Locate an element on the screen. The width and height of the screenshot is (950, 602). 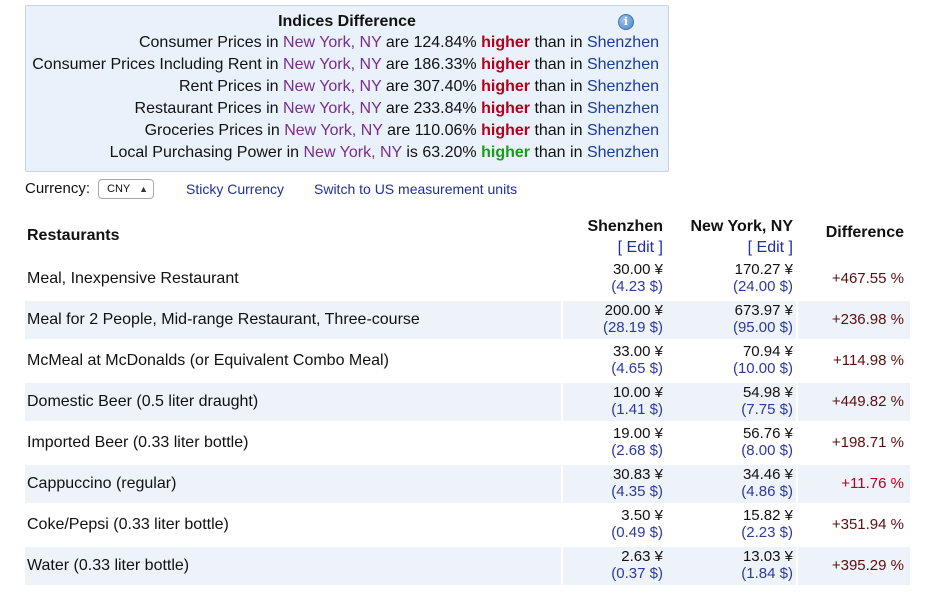
index-value: are 307.40% is located at coordinates (431, 86).